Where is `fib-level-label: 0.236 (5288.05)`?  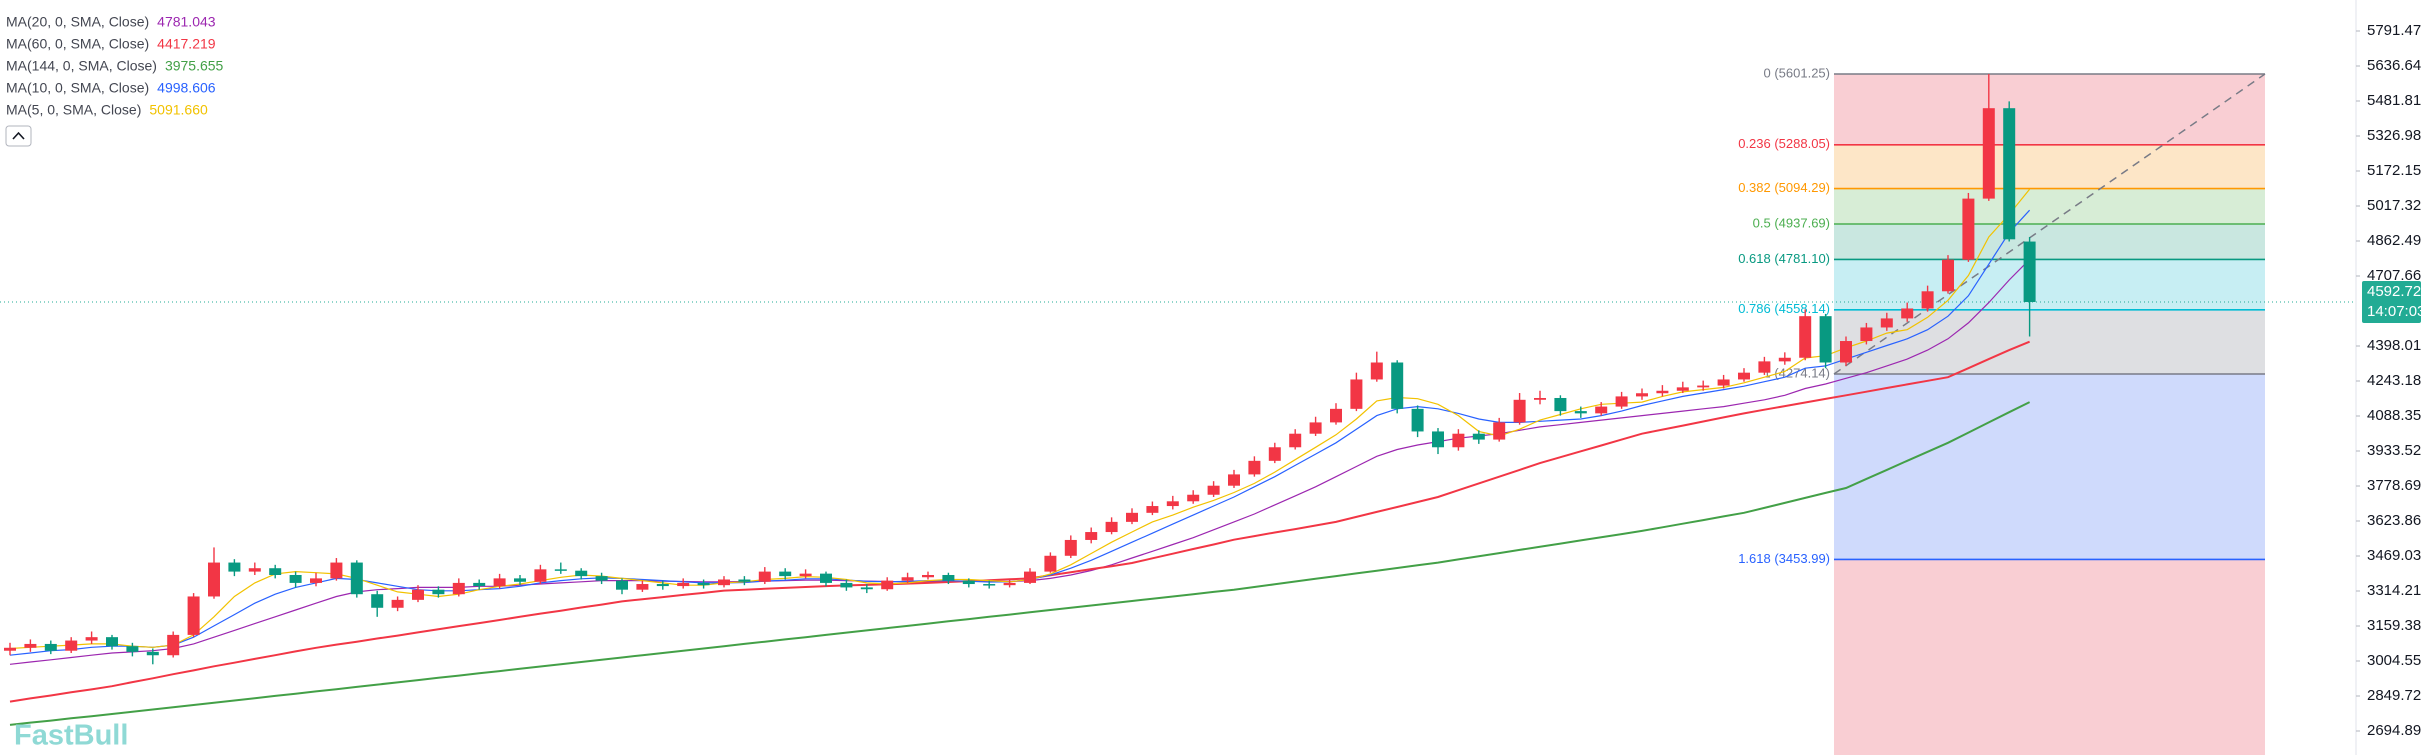
fib-level-label: 0.236 (5288.05) is located at coordinates (1784, 143).